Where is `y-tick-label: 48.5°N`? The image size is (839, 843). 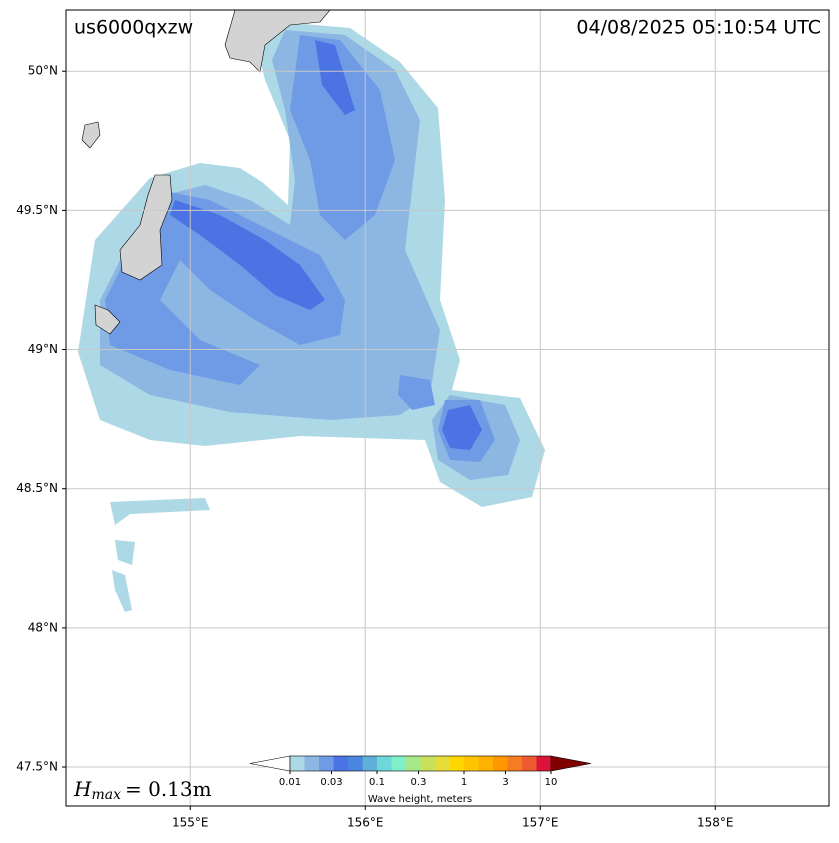 y-tick-label: 48.5°N is located at coordinates (37, 488).